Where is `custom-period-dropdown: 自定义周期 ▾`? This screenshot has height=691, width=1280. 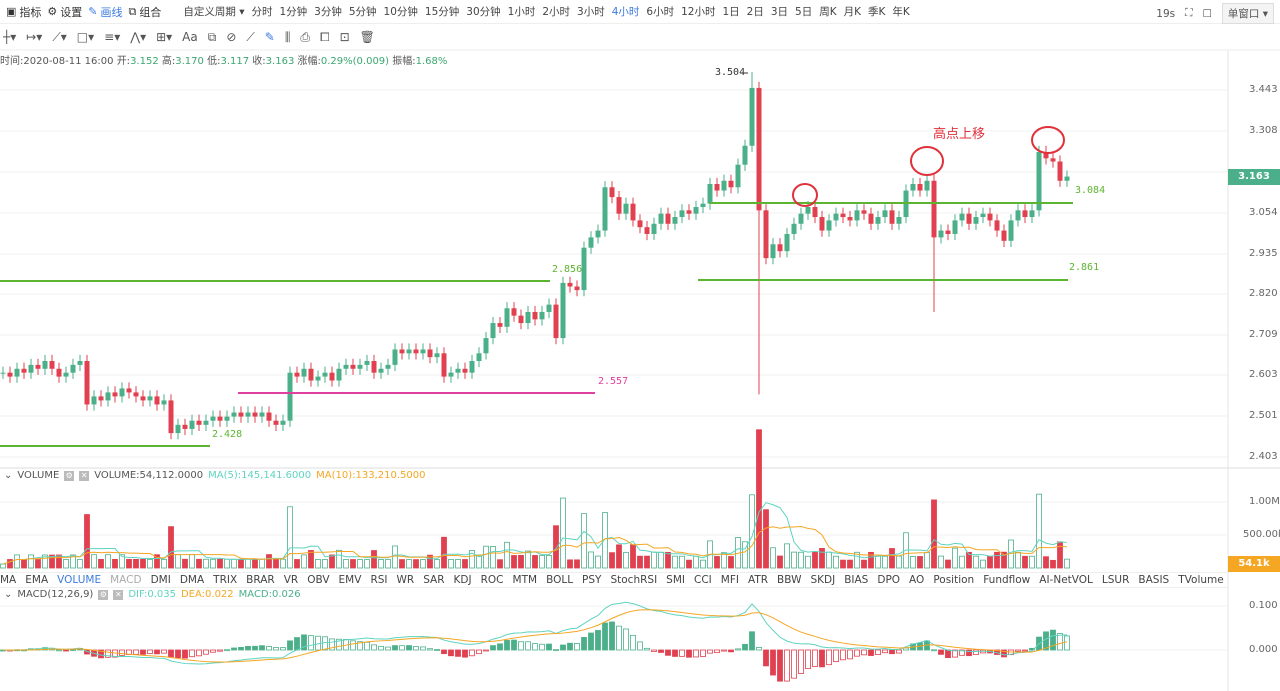
custom-period-dropdown: 自定义周期 ▾ is located at coordinates (214, 12).